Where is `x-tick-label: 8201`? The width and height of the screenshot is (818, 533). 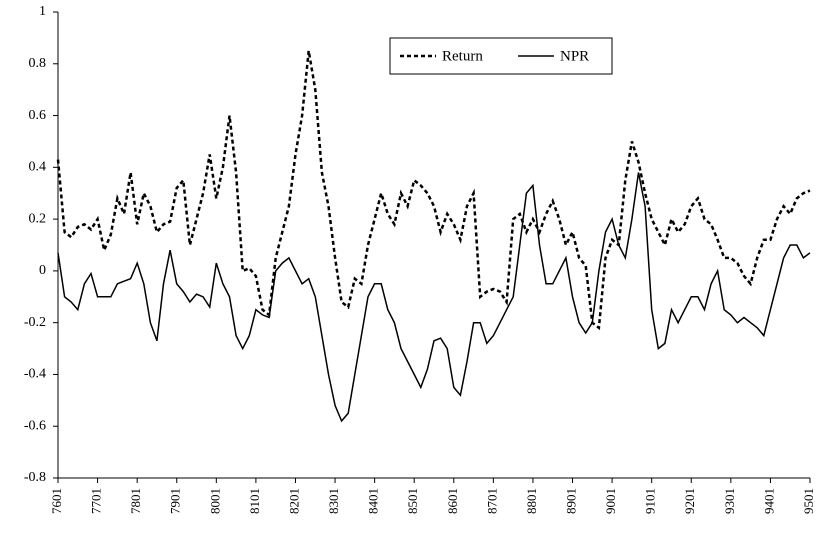
x-tick-label: 8201 is located at coordinates (293, 501).